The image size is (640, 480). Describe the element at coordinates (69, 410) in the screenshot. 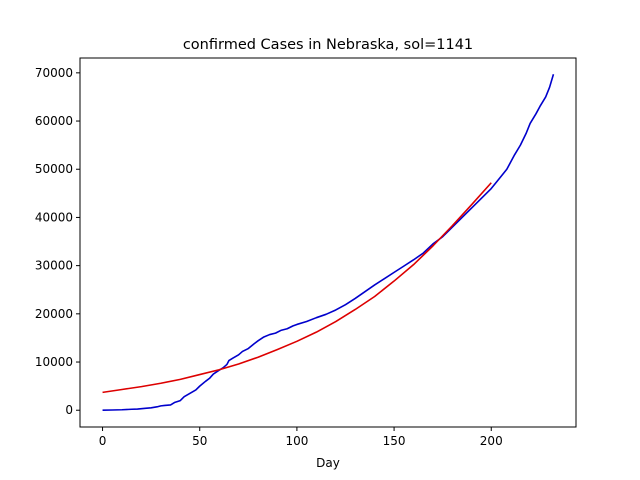

I see `y-tick-label: 0` at that location.